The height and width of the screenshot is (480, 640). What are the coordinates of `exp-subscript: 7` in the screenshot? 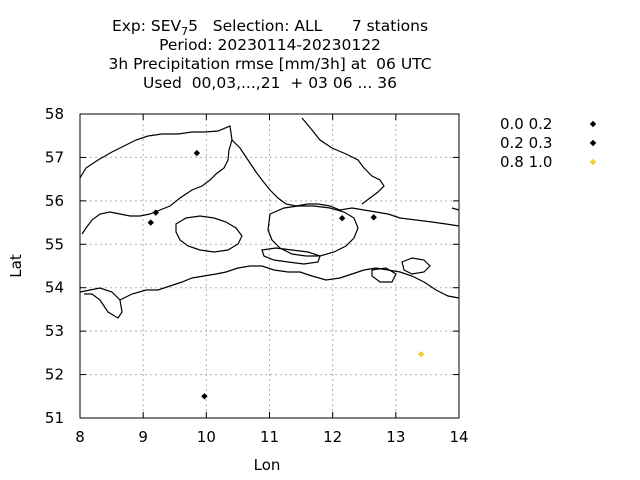 It's located at (185, 32).